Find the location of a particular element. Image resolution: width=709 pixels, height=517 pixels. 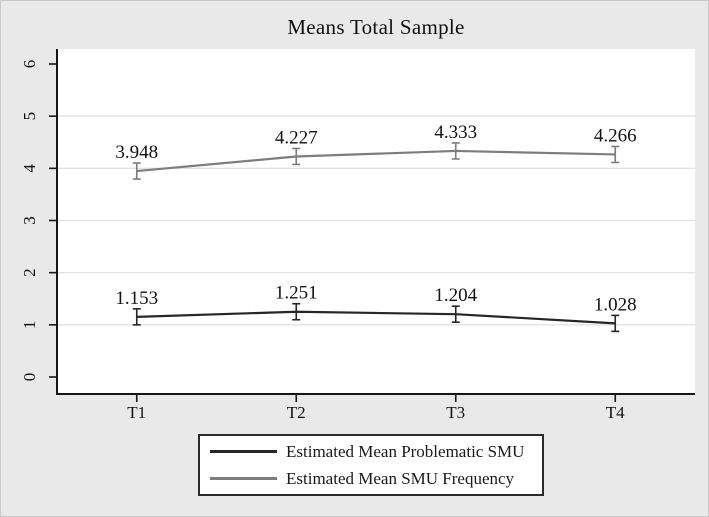

point-label: 4.266 is located at coordinates (615, 135).